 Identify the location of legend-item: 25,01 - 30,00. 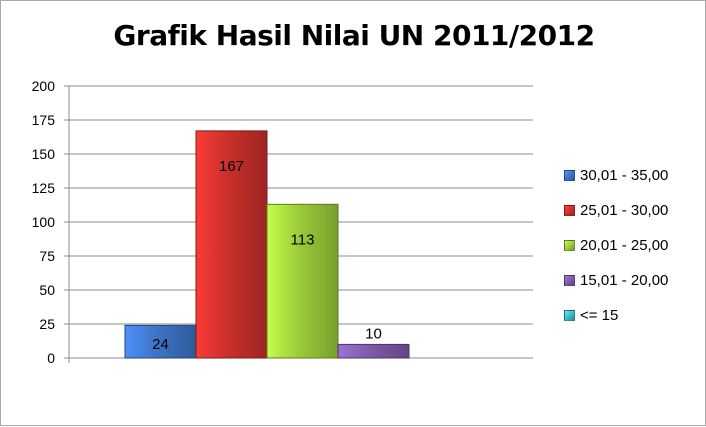
(616, 210).